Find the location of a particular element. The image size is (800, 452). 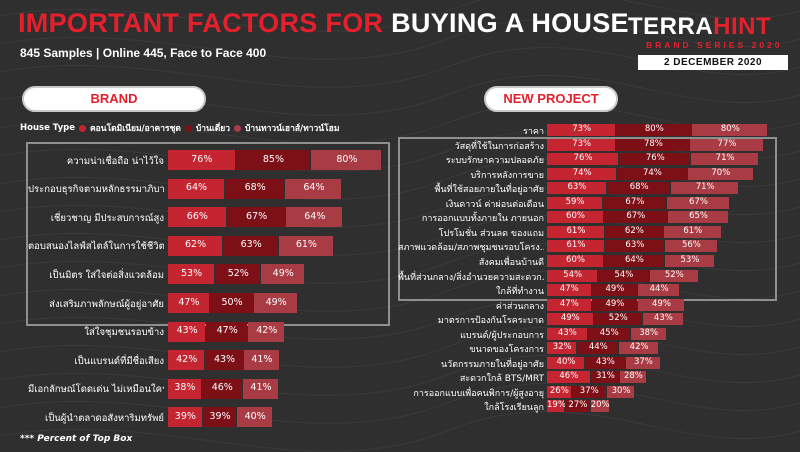

new-project-section-header: NEW PROJECT is located at coordinates (551, 99).